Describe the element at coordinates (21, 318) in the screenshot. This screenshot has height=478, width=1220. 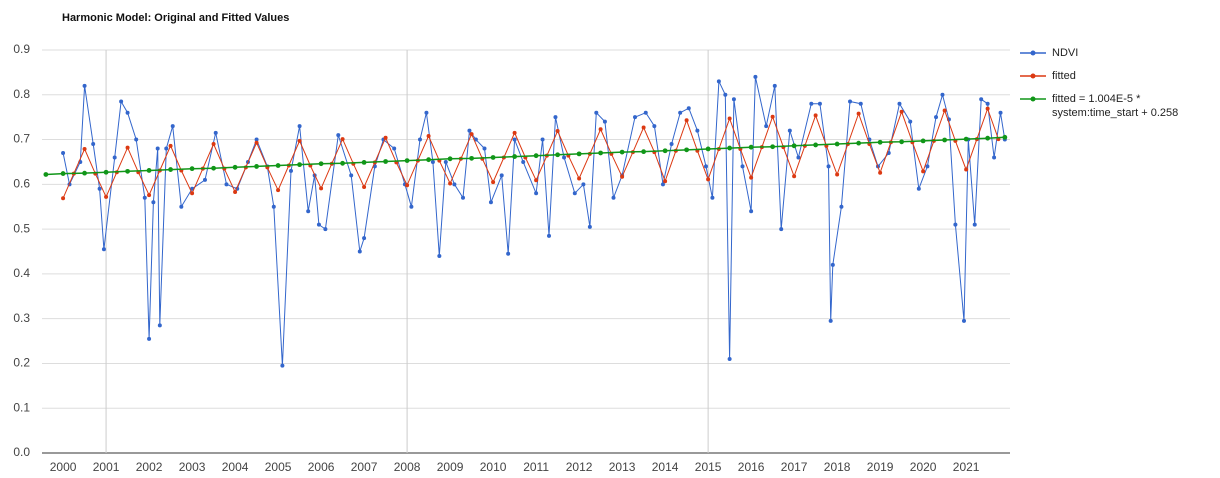
I see `y-tick-label: 0.3` at that location.